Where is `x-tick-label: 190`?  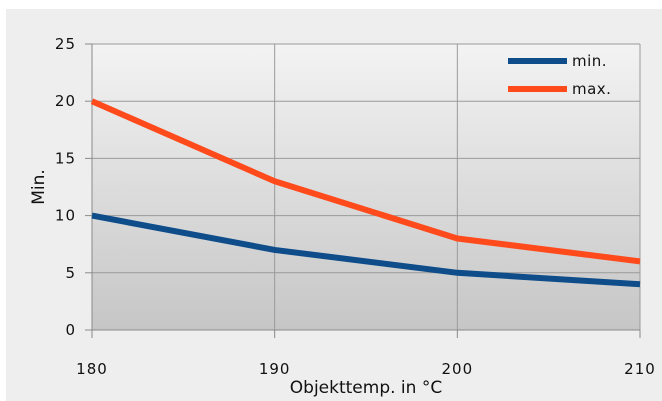 x-tick-label: 190 is located at coordinates (275, 369).